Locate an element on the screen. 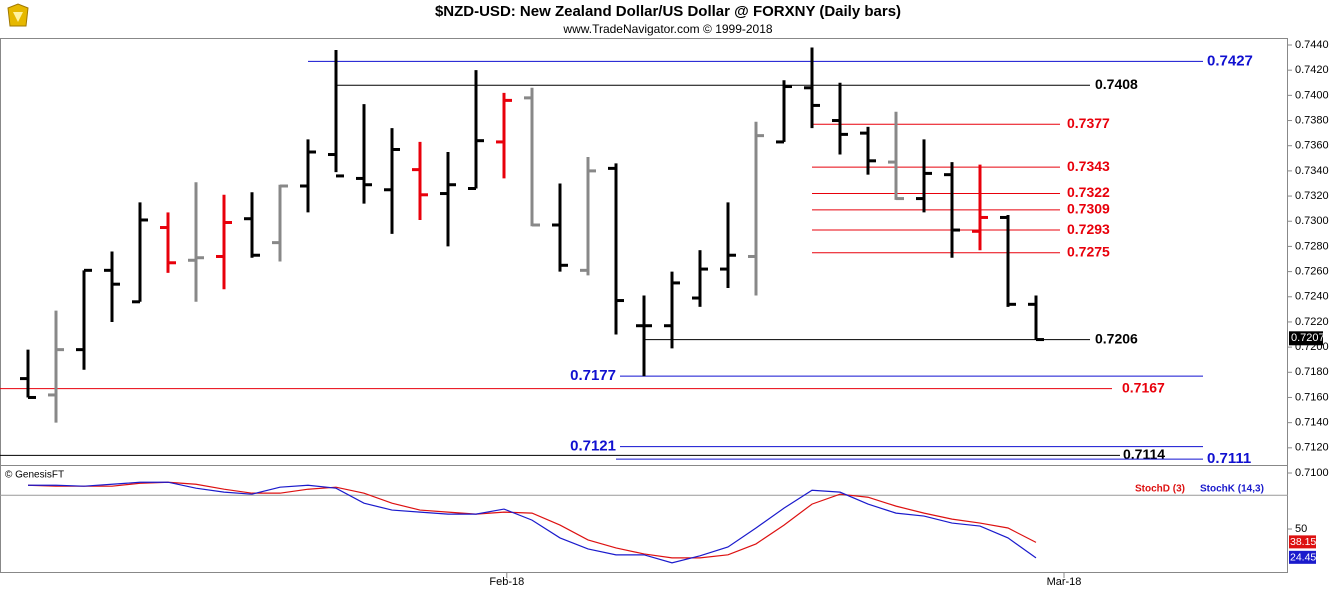 Image resolution: width=1336 pixels, height=591 pixels. level-label: 0.7293 is located at coordinates (1088, 229).